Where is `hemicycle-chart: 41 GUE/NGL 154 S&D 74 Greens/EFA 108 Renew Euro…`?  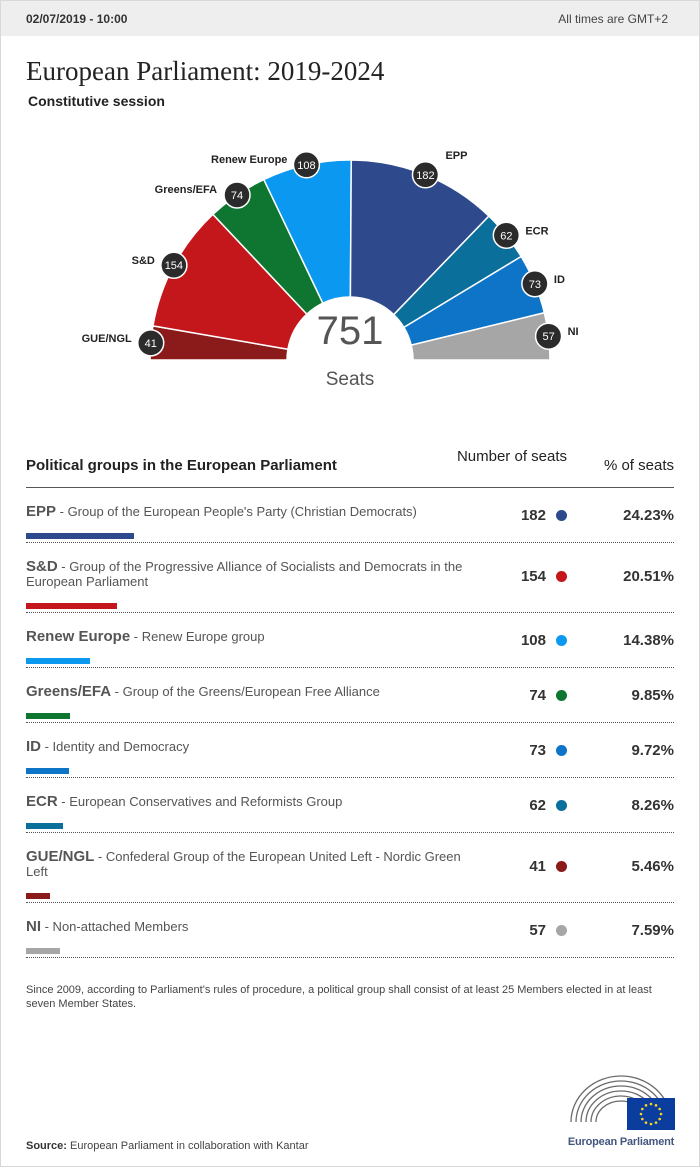 hemicycle-chart: 41 GUE/NGL 154 S&D 74 Greens/EFA 108 Renew Euro… is located at coordinates (330, 255).